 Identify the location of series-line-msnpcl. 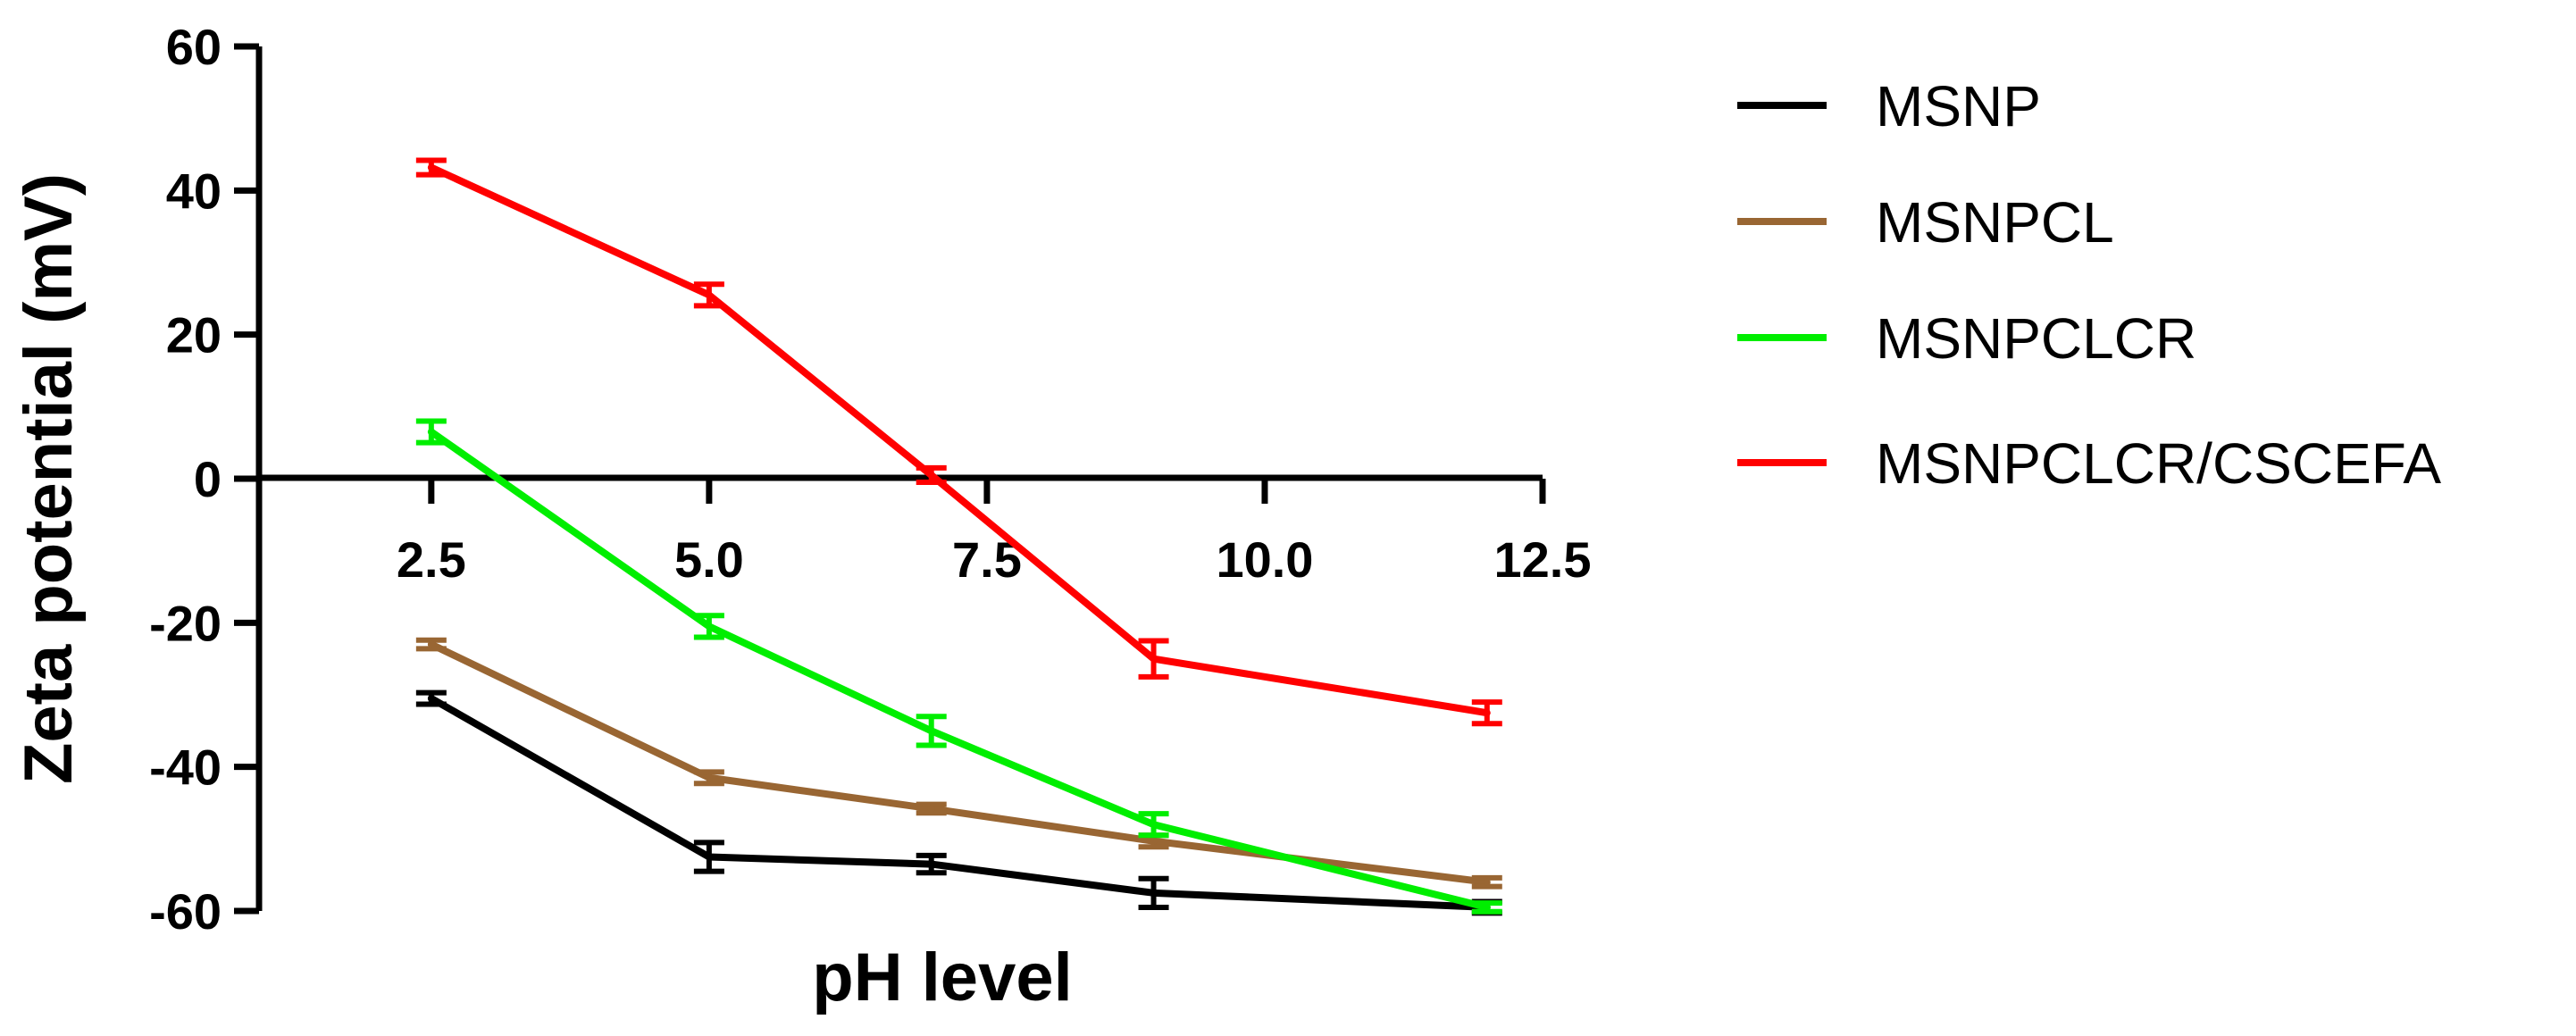
(959, 763).